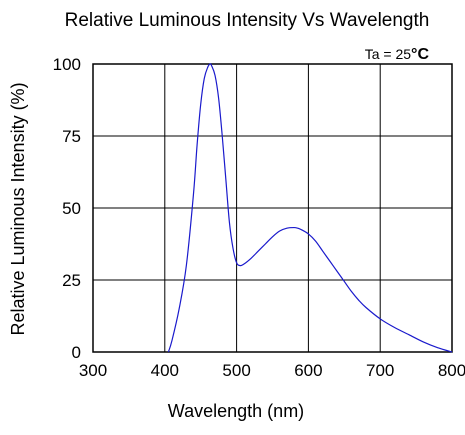 Image resolution: width=465 pixels, height=435 pixels. What do you see at coordinates (76, 352) in the screenshot?
I see `y-tick-label: 0` at bounding box center [76, 352].